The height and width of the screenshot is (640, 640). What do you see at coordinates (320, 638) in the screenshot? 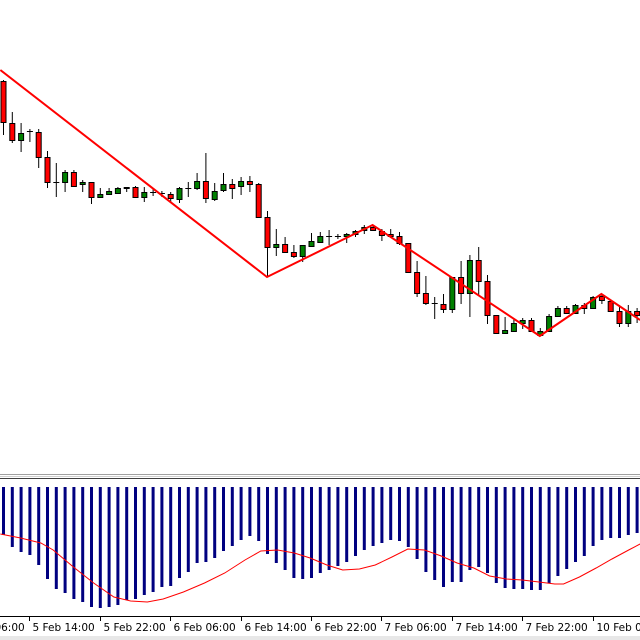
I see `bottom-scrollbar` at bounding box center [320, 638].